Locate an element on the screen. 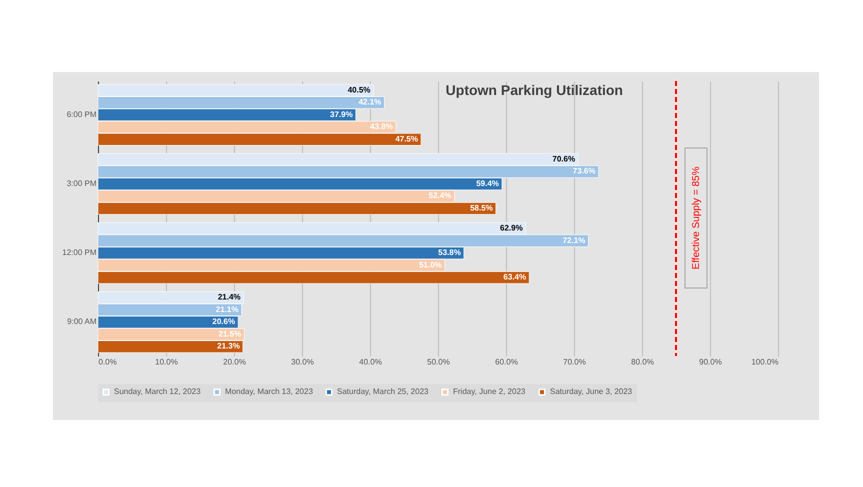  data-label: 21.1% is located at coordinates (227, 309).